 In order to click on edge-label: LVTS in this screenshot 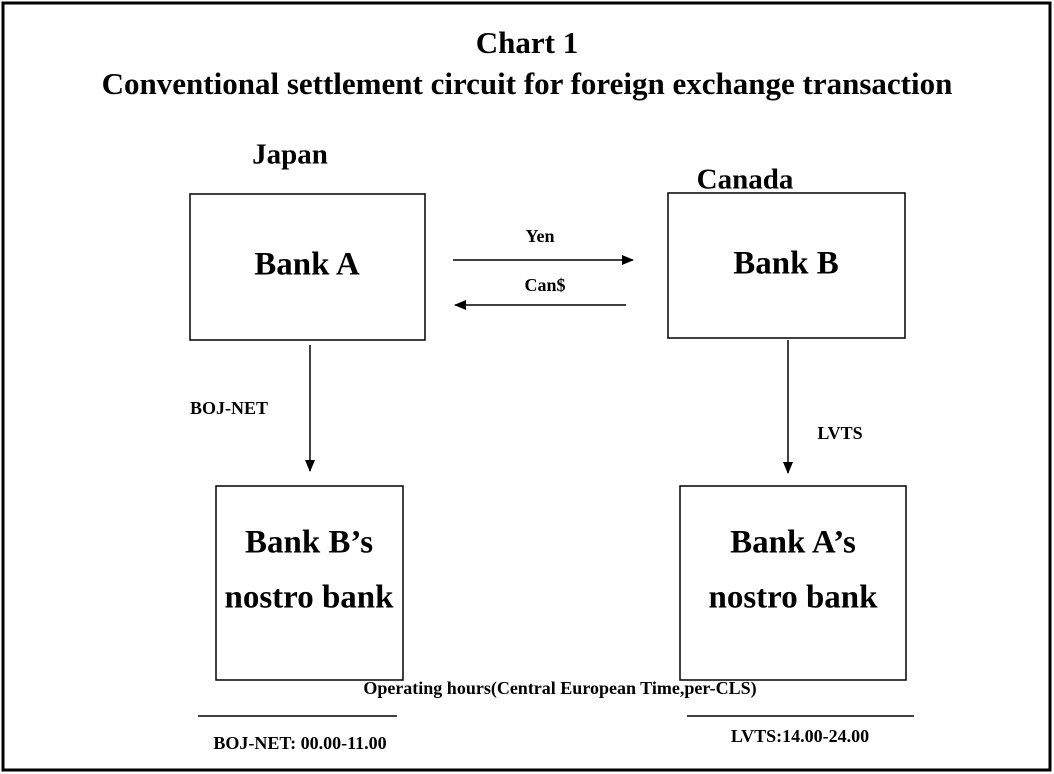, I will do `click(839, 433)`.